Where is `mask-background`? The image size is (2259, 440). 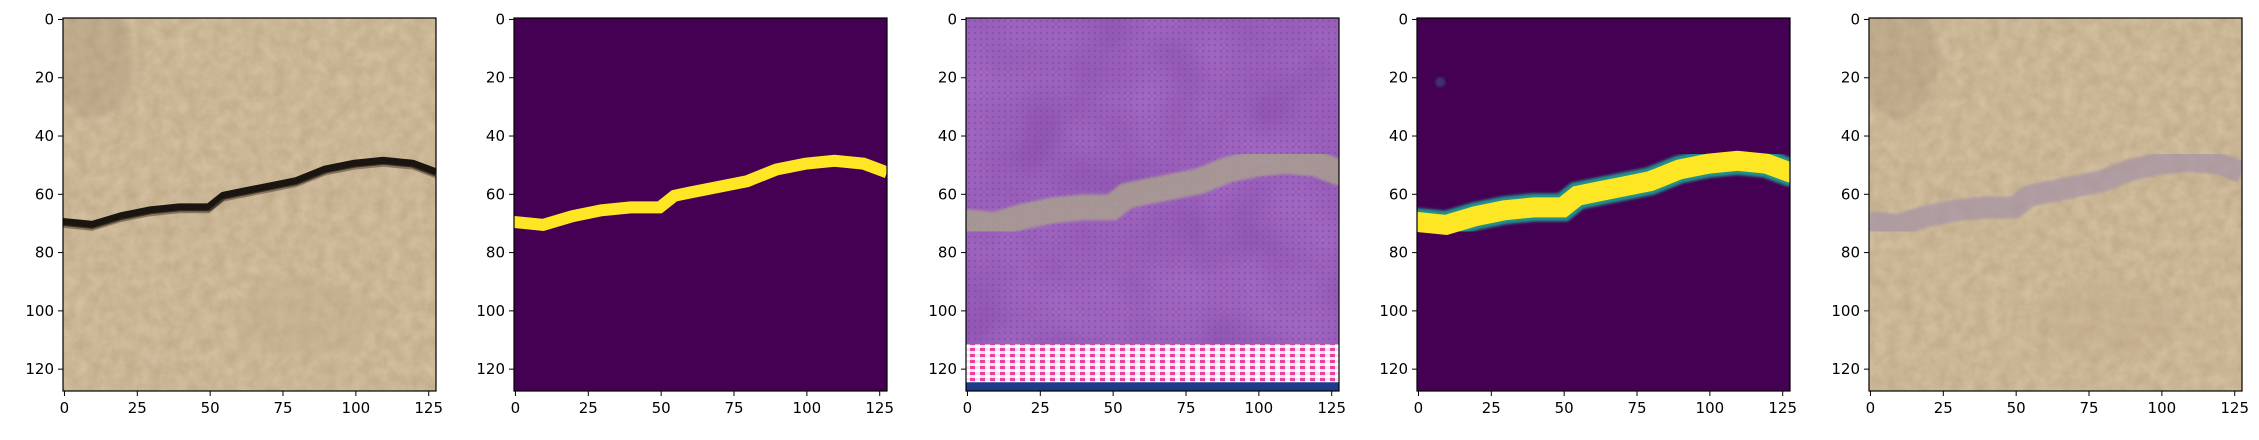
mask-background is located at coordinates (700, 204).